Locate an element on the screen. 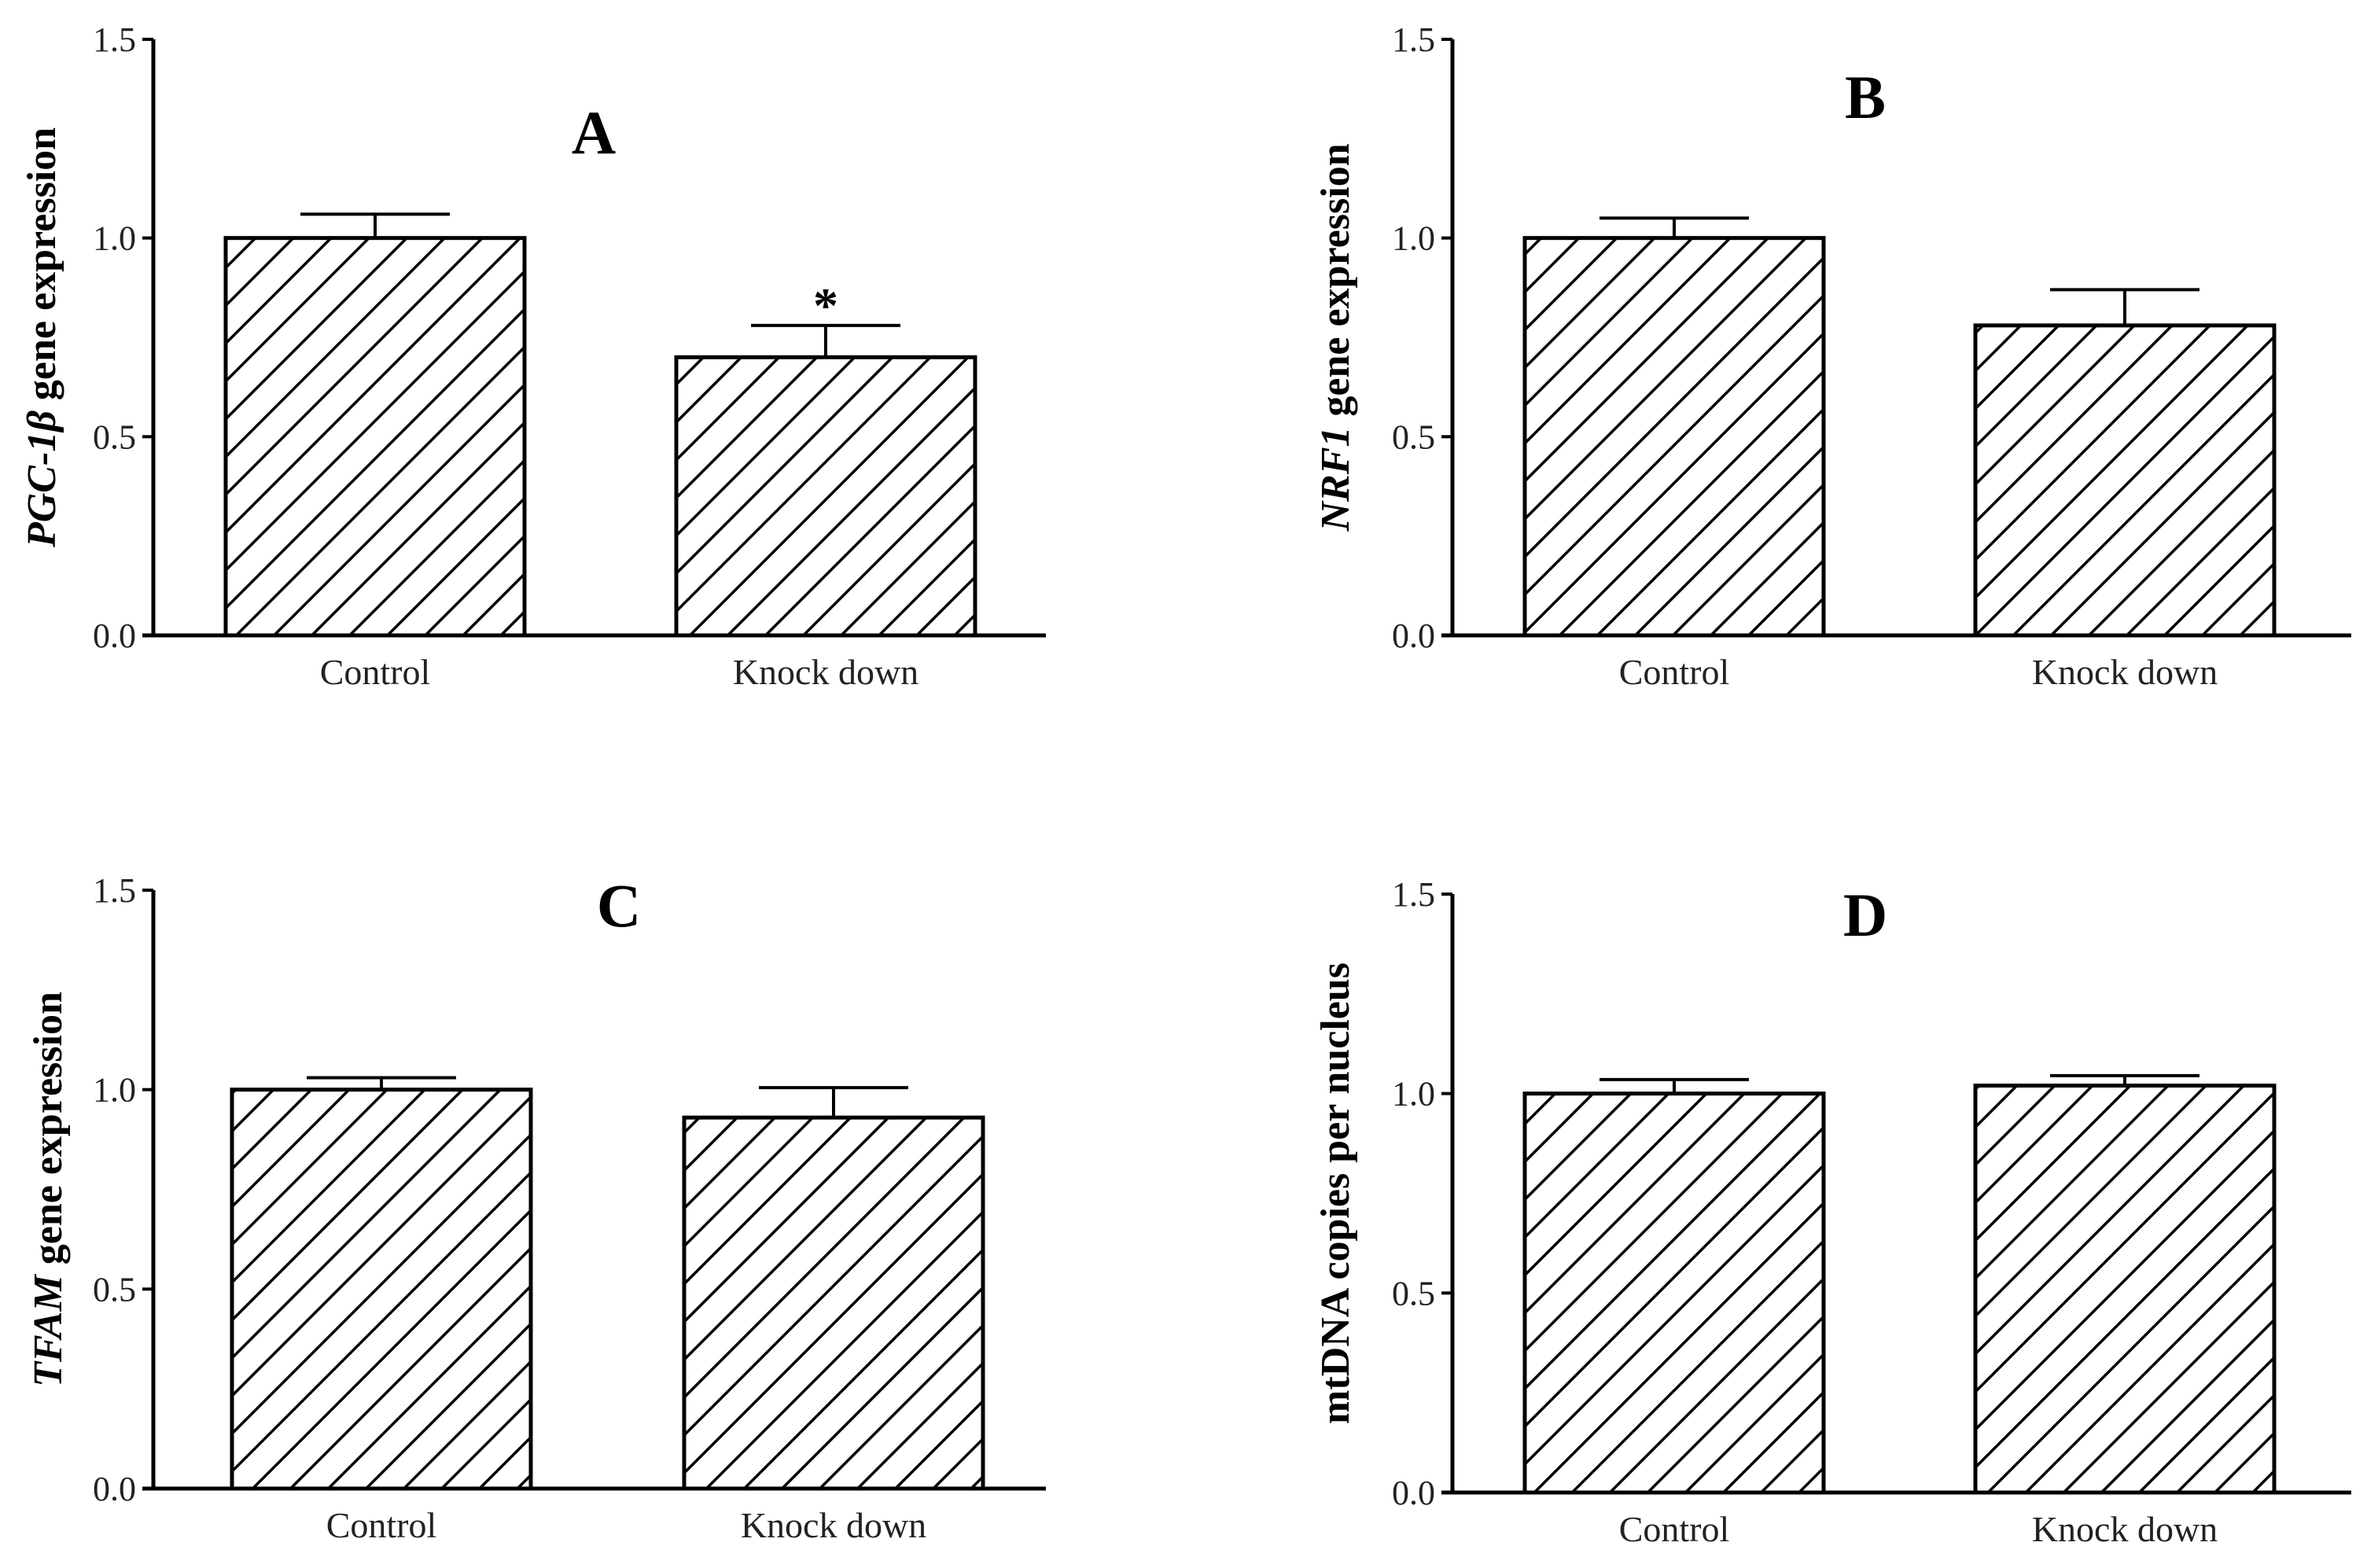  y-axis-title: NRF1 gene expression is located at coordinates (1335, 337).